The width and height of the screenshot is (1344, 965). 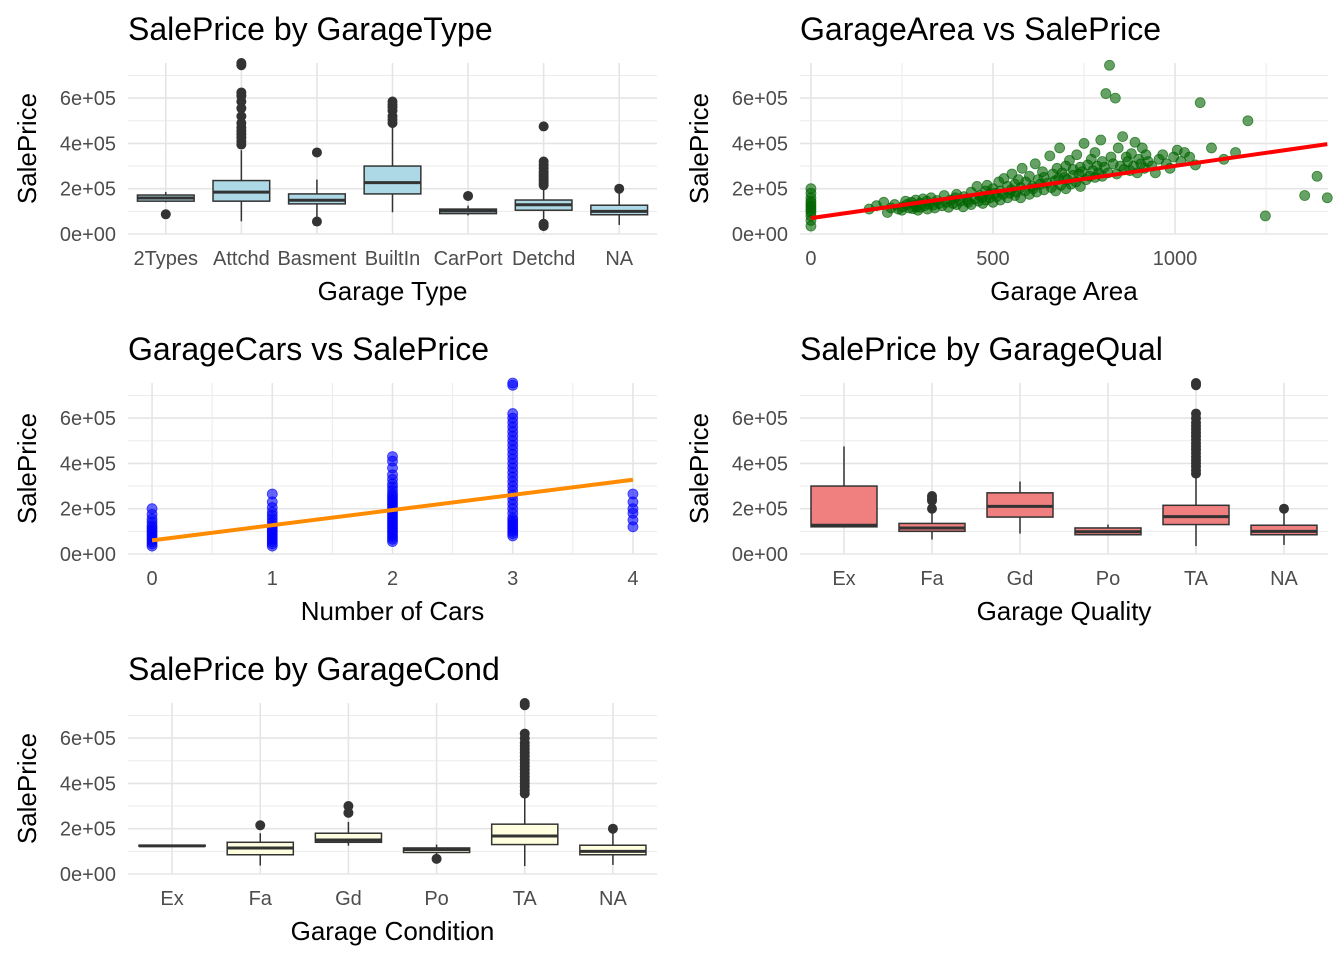 I want to click on box-Attchd, so click(x=241, y=140).